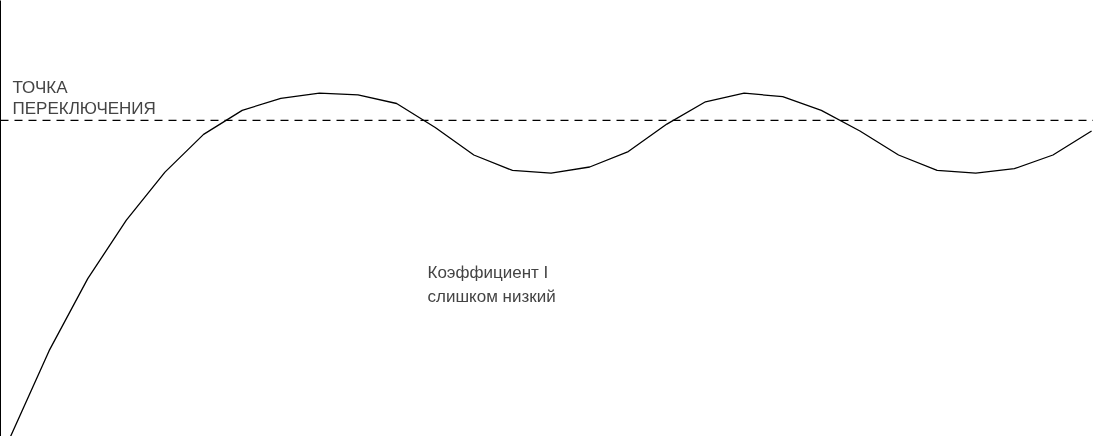 The image size is (1093, 436). Describe the element at coordinates (84, 98) in the screenshot. I see `ref-line-label: ТОЧКА ПЕРЕКЛЮЧЕНИЯ` at that location.